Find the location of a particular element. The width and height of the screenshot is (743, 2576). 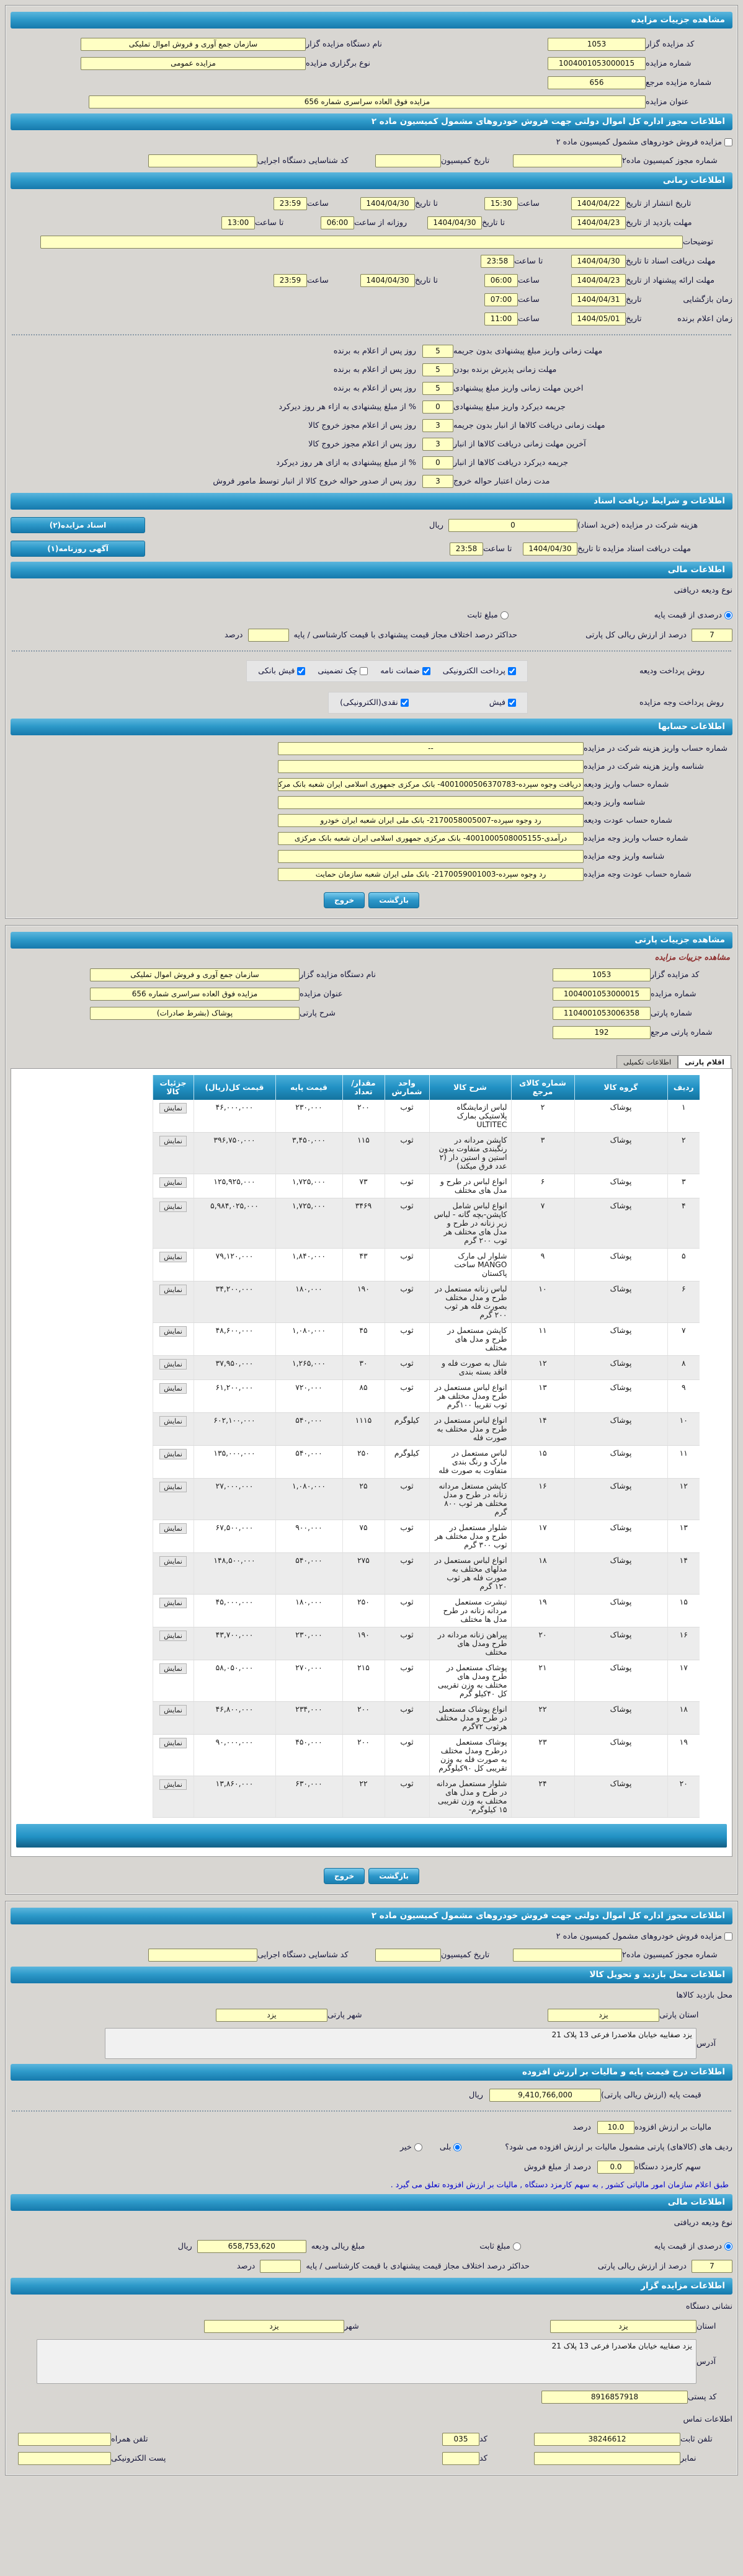

bid-to-date-field: 1404/04/30 is located at coordinates (387, 280).